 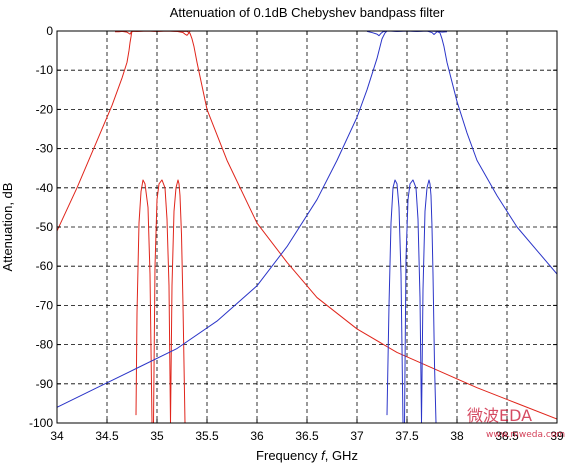 I want to click on y-tick-label: -40, so click(x=45, y=188).